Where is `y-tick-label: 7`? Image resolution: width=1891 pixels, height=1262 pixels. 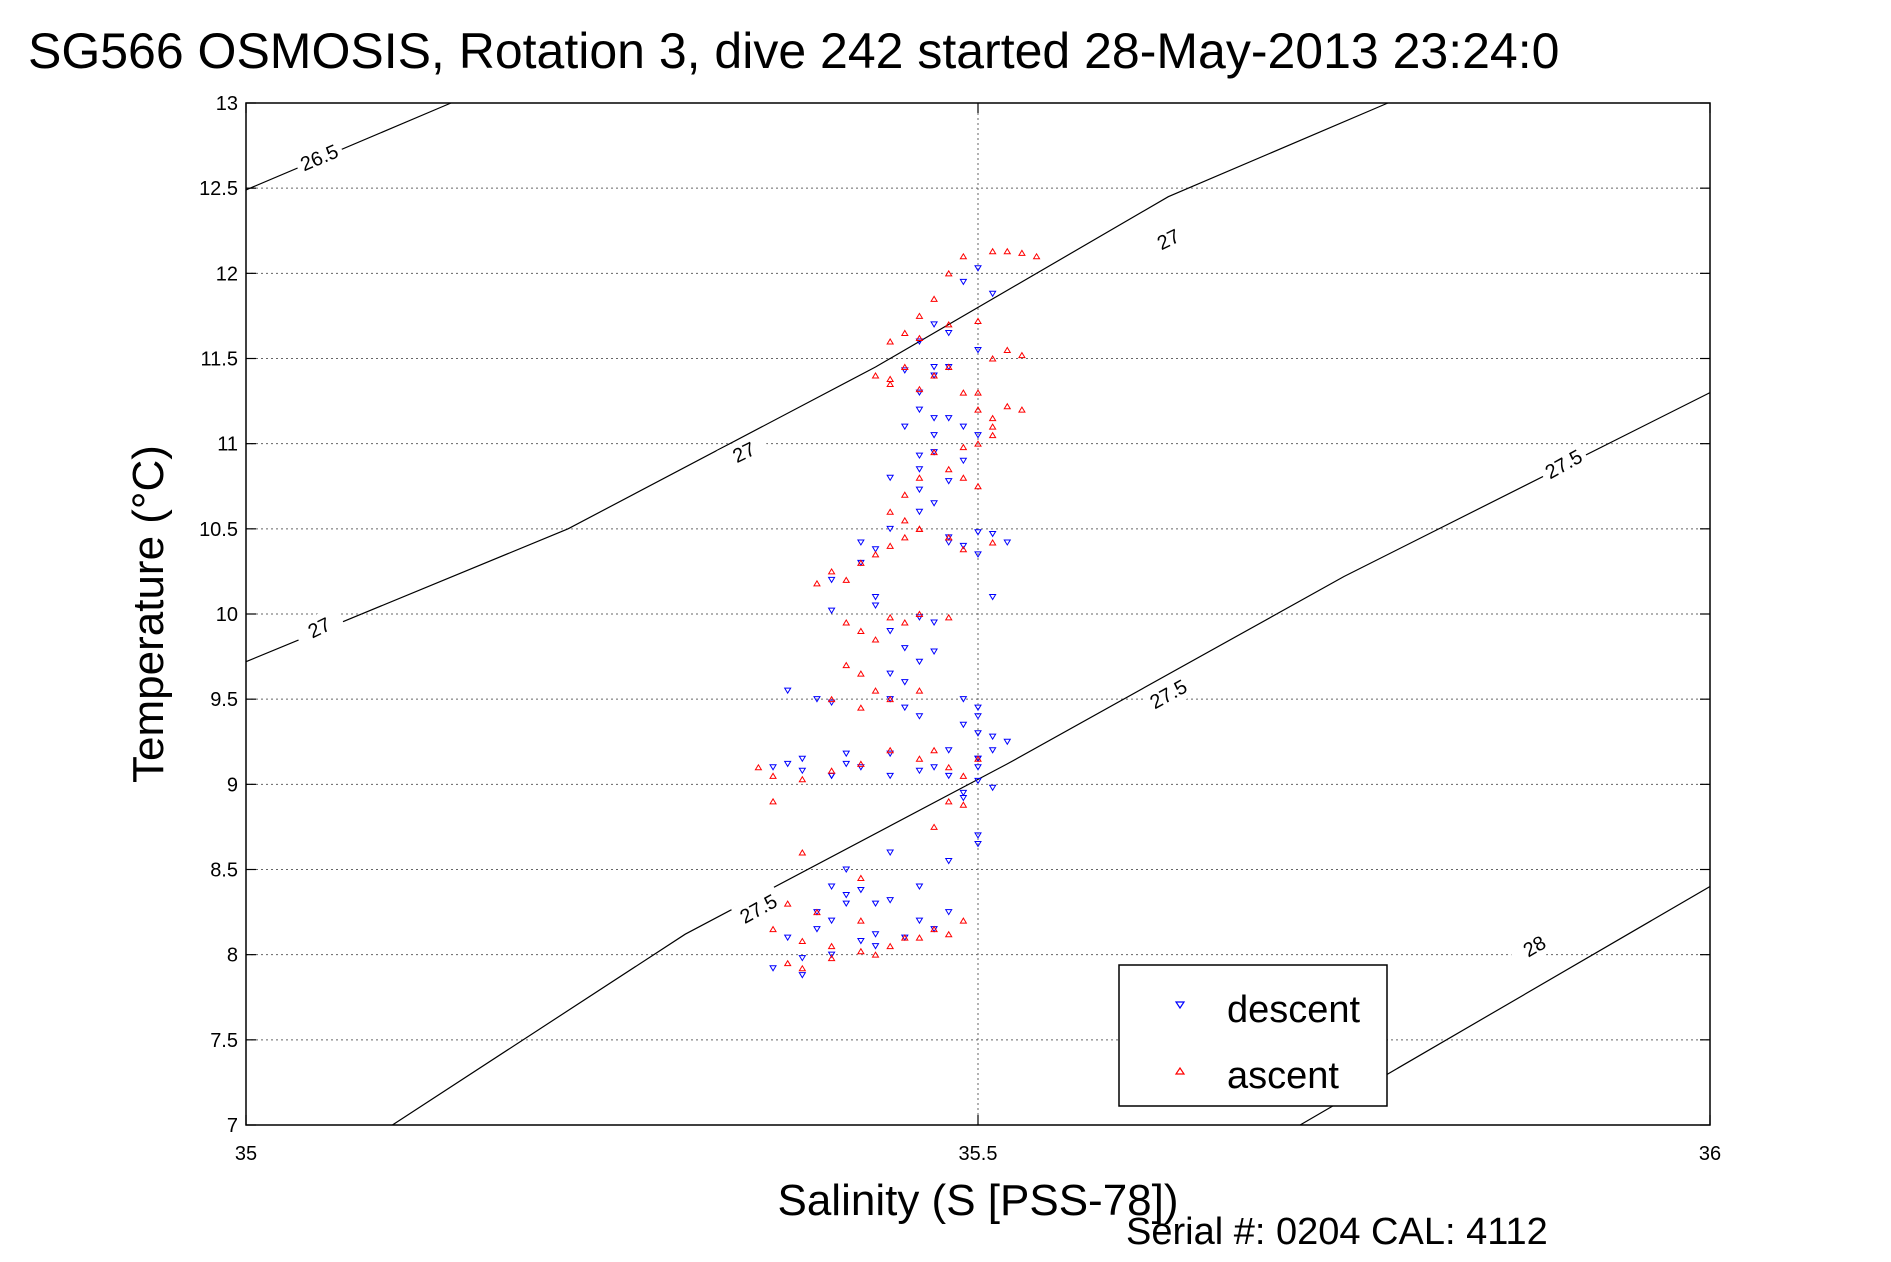 y-tick-label: 7 is located at coordinates (232, 1126).